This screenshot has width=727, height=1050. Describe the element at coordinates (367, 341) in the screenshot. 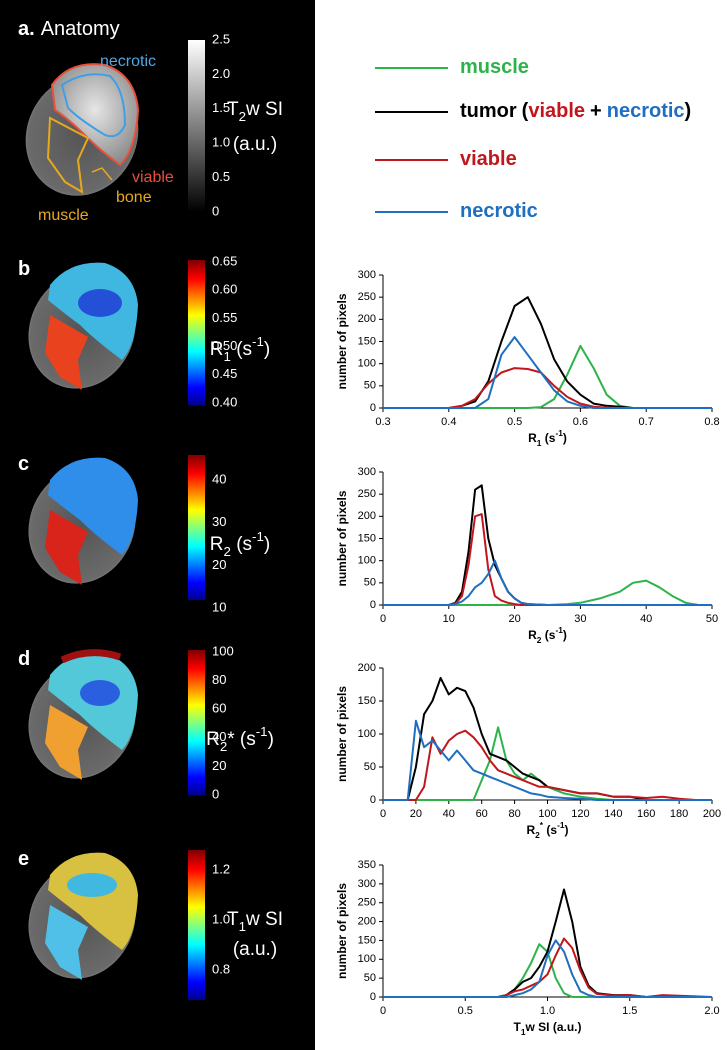

I see `y-tick-label: 150` at that location.